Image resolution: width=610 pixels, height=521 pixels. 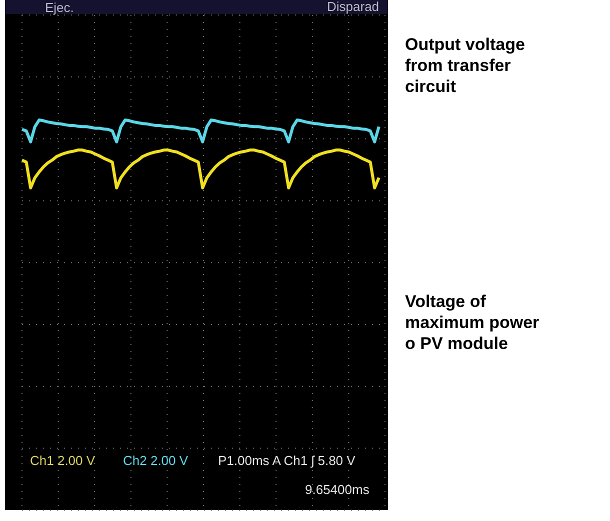 I want to click on annotation: Ch1 2.00 V, so click(x=63, y=460).